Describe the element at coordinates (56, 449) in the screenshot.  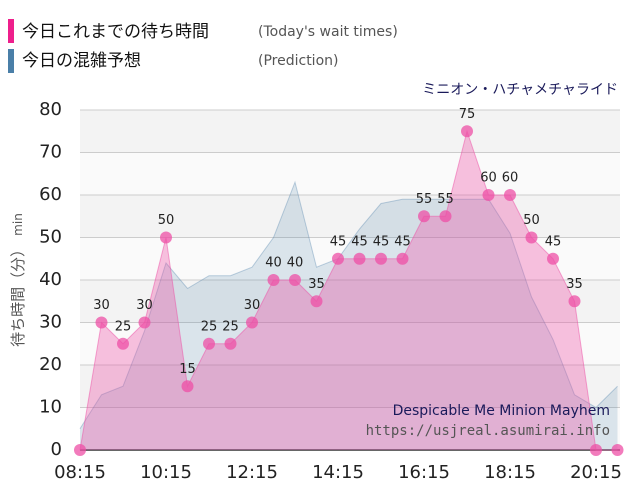
I see `y-tick-label: 0` at that location.